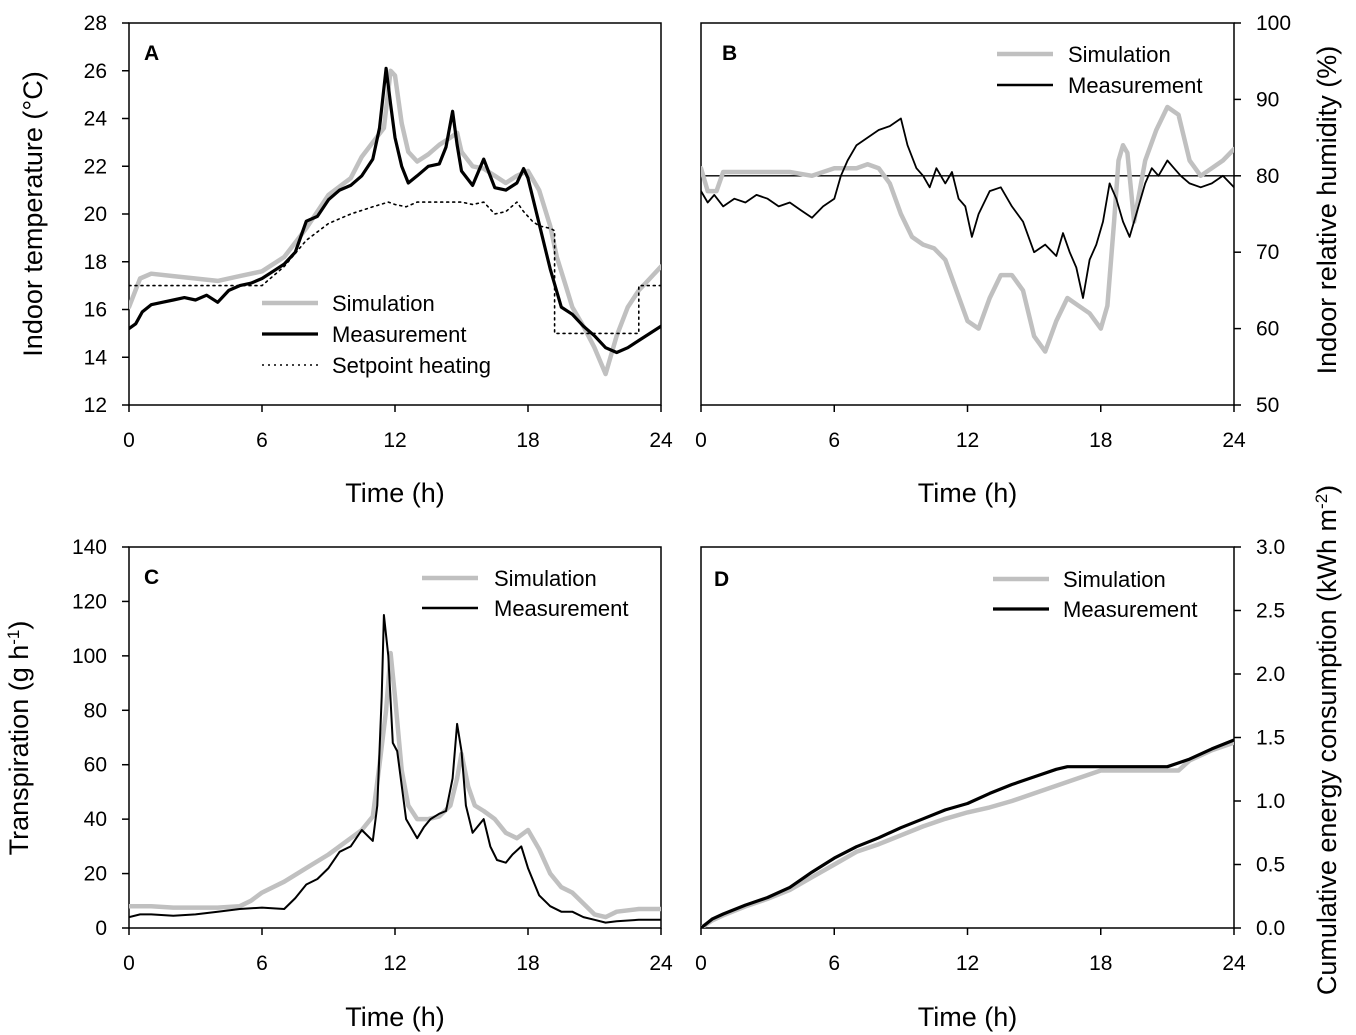 The height and width of the screenshot is (1035, 1356). What do you see at coordinates (96, 119) in the screenshot?
I see `y-tick-label: 24` at bounding box center [96, 119].